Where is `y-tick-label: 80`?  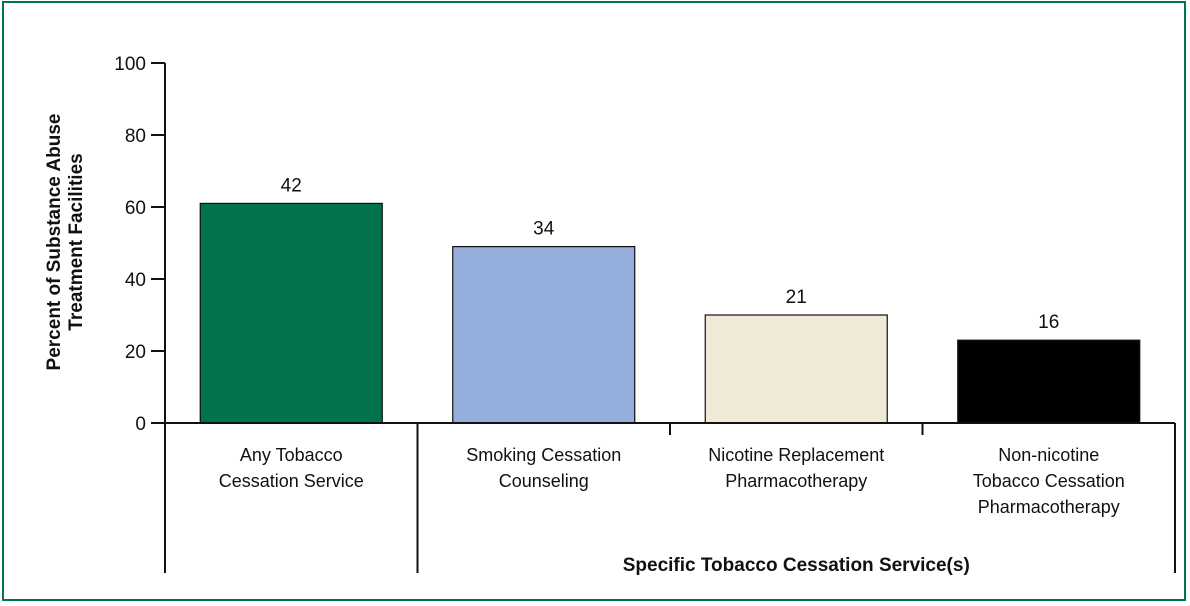 y-tick-label: 80 is located at coordinates (135, 136).